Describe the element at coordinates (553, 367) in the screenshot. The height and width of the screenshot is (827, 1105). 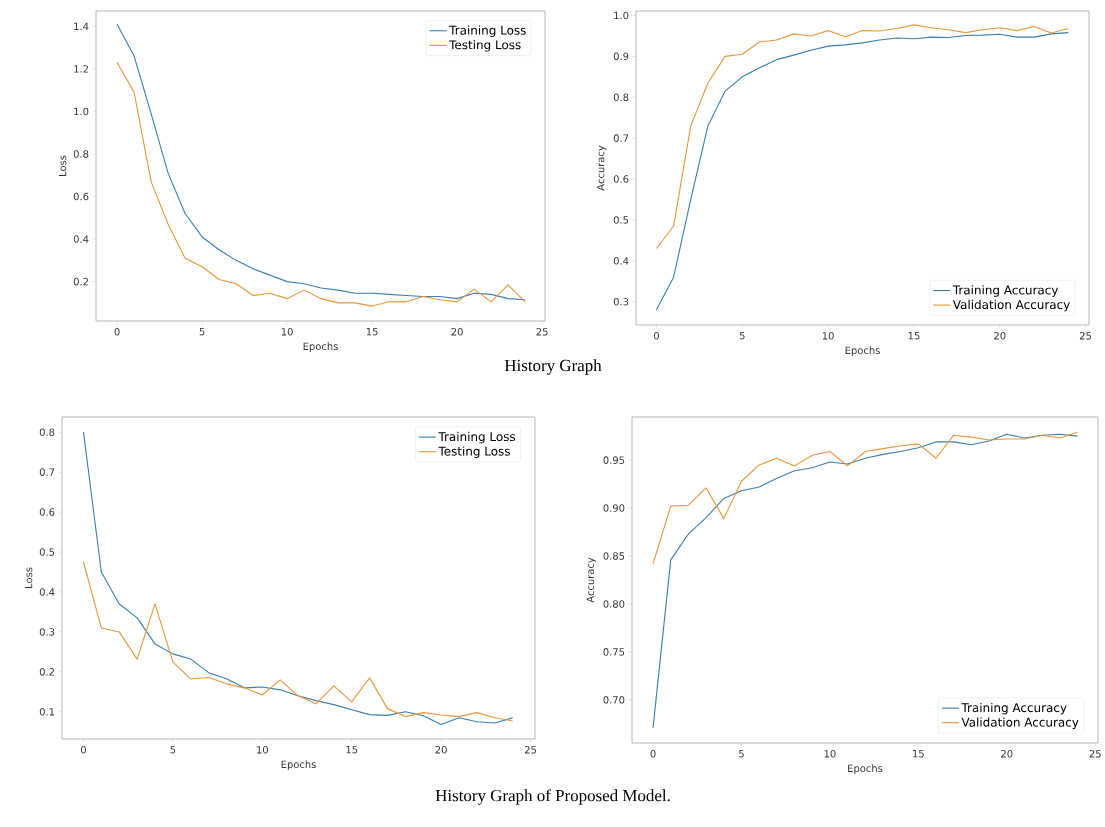
I see `text: History Graph` at that location.